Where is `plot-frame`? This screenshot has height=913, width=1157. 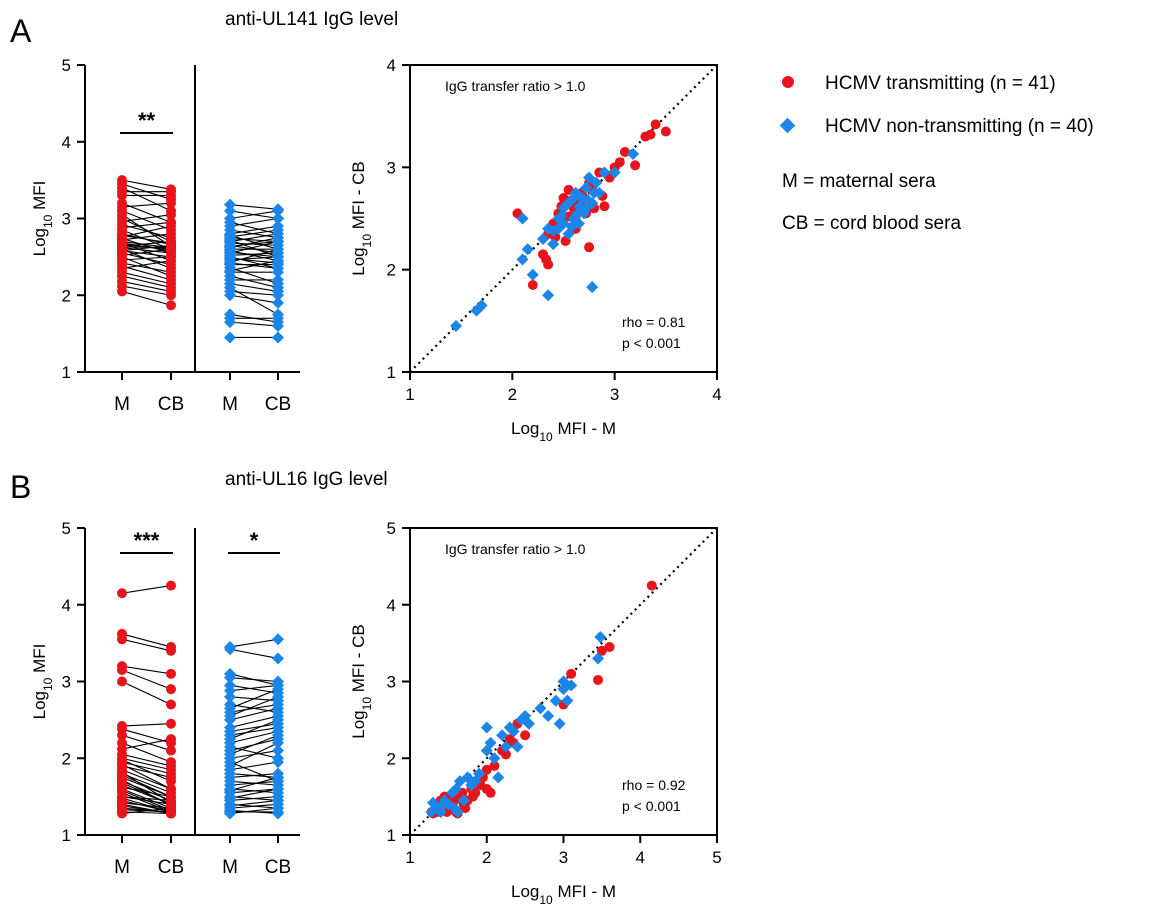 plot-frame is located at coordinates (563, 218).